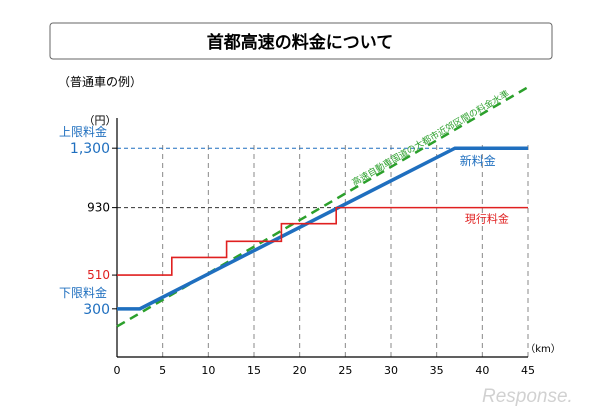 The width and height of the screenshot is (600, 418). Describe the element at coordinates (437, 370) in the screenshot. I see `x-tick-label: 35` at that location.